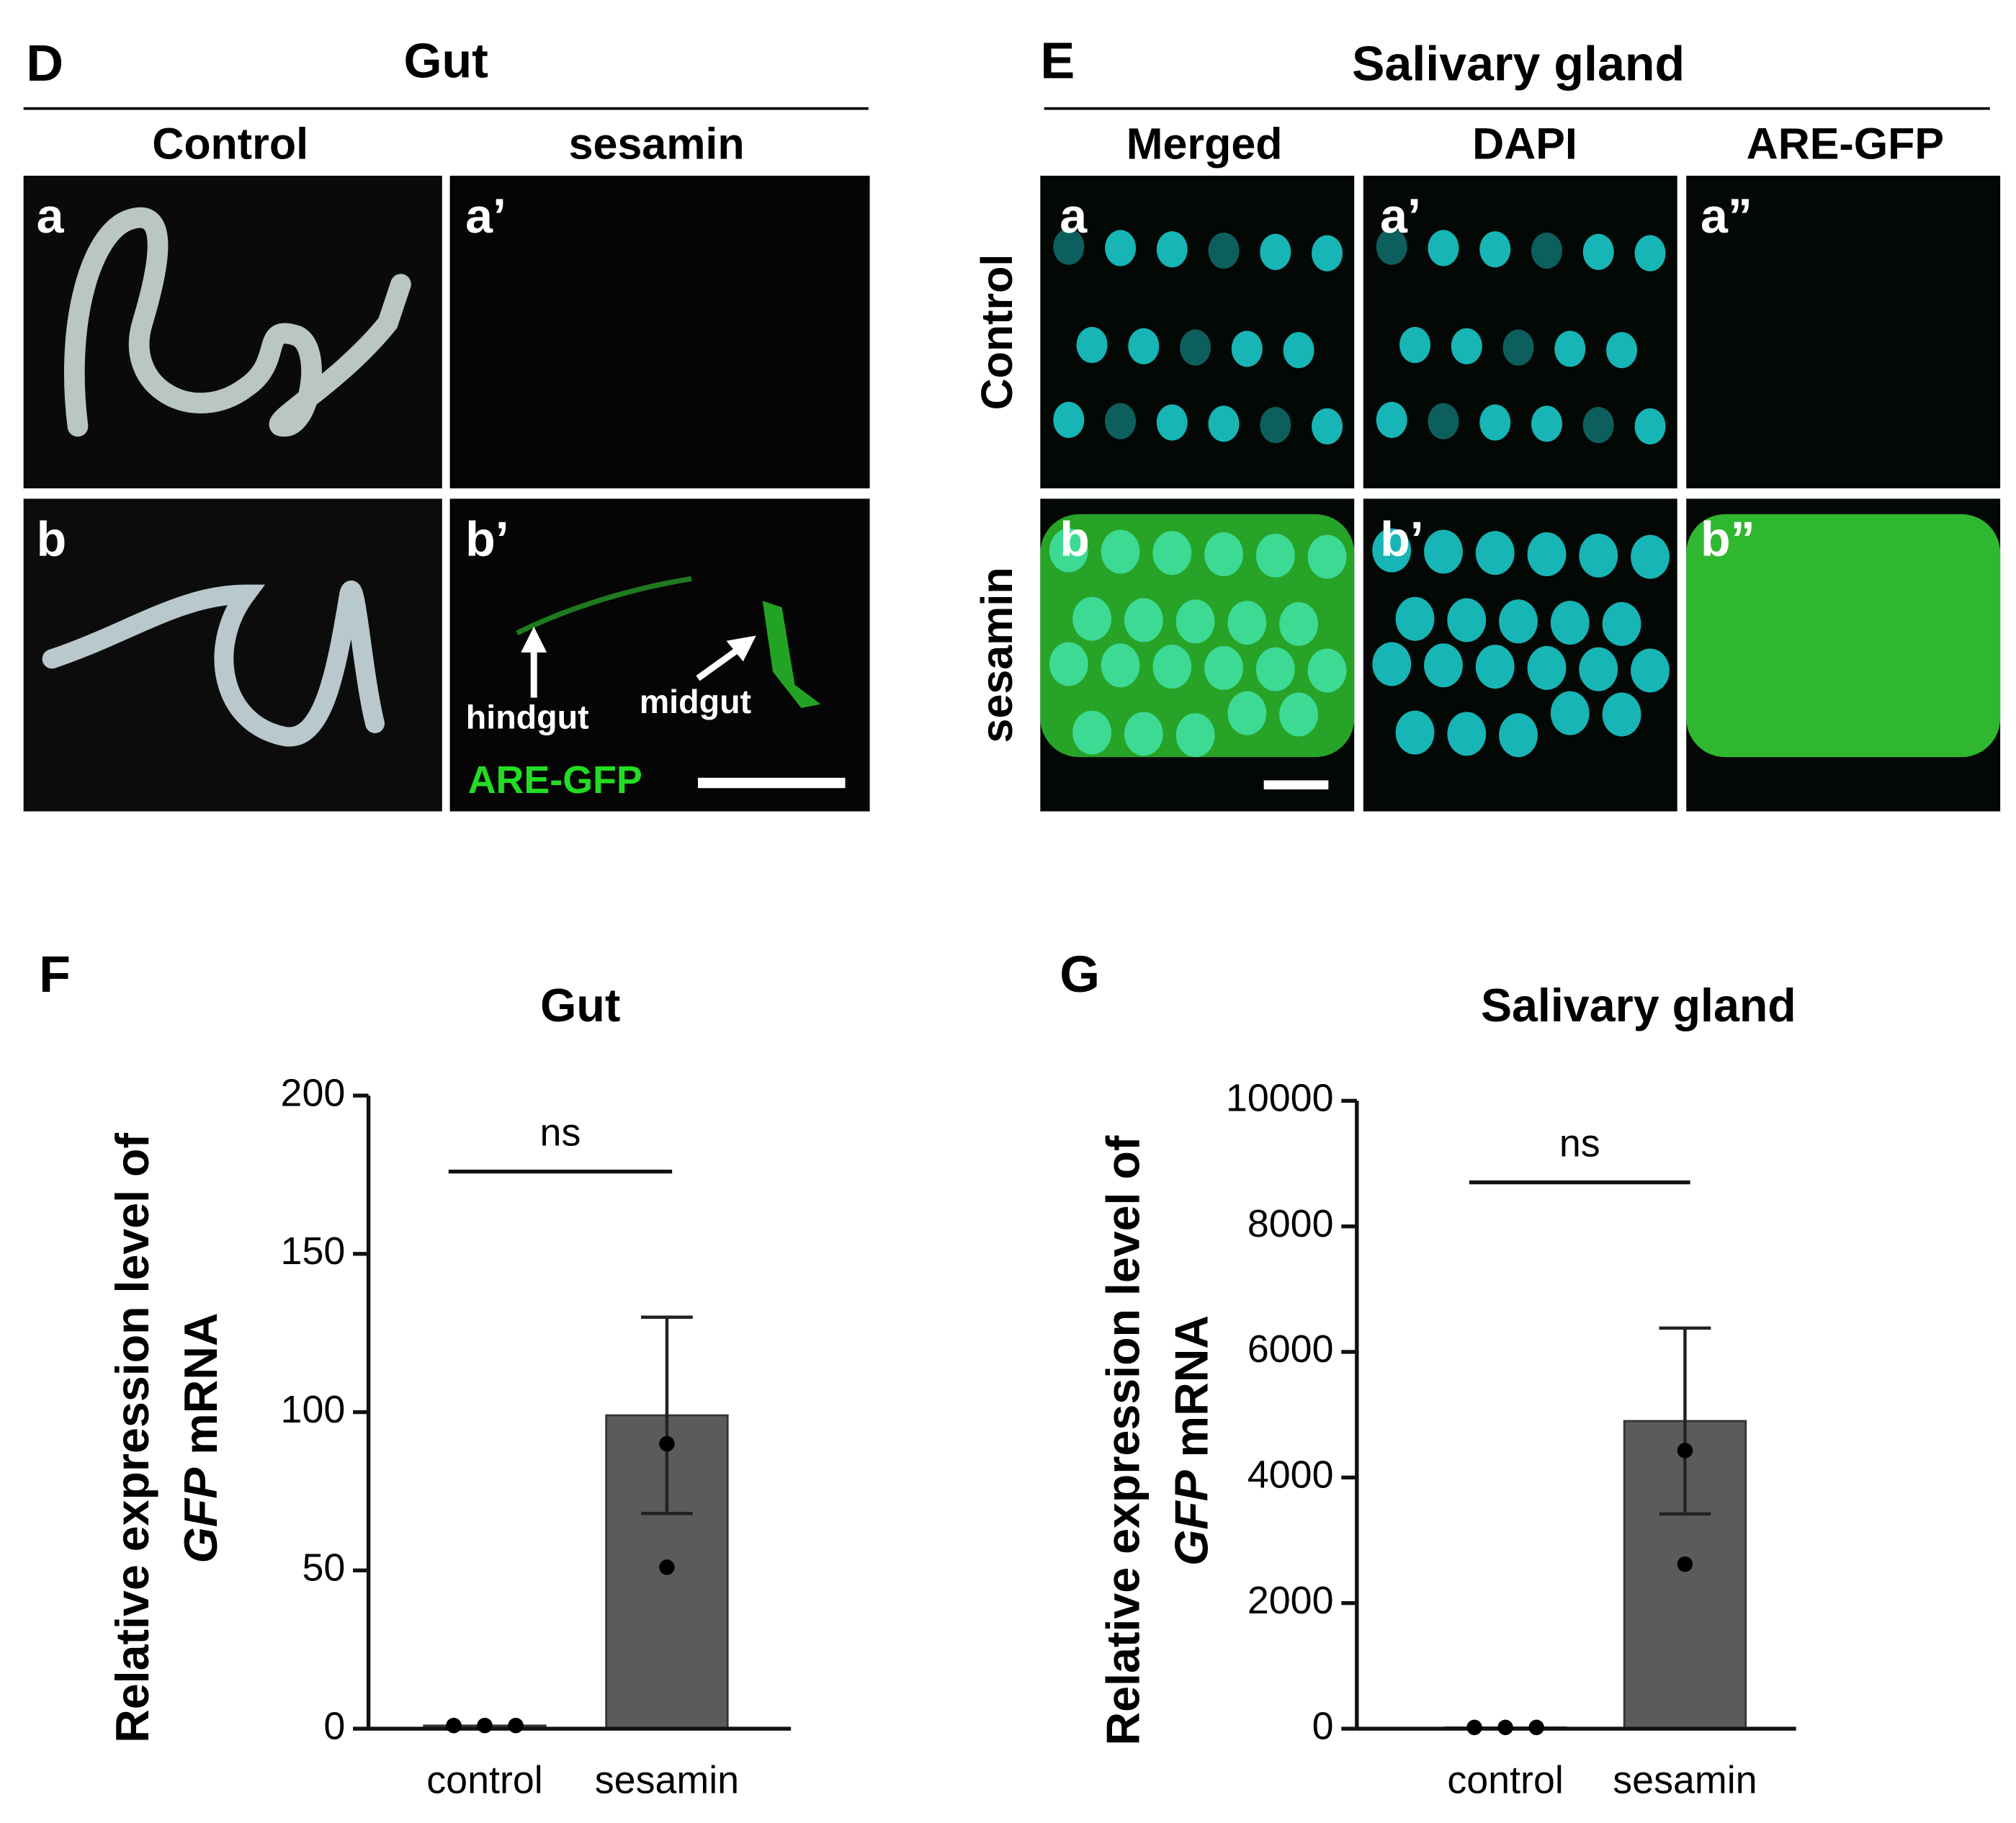  I want to click on image-label: b’, so click(1402, 539).